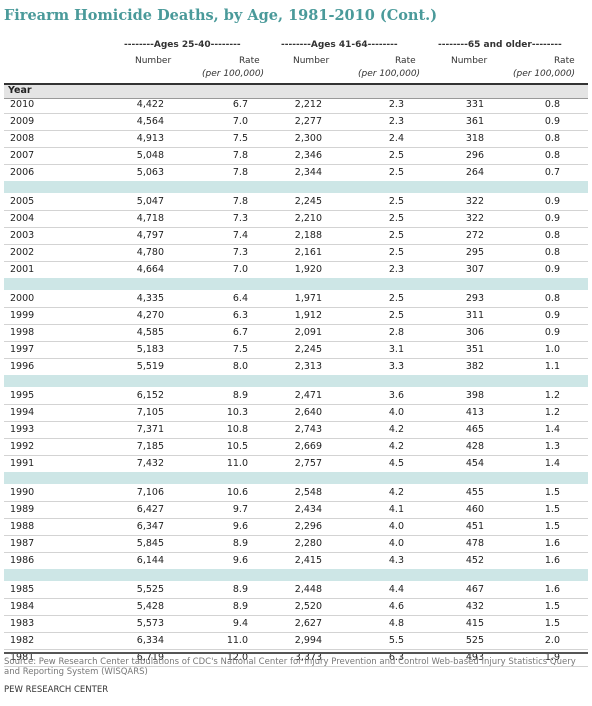  I want to click on col-rate-25-40: Rate, so click(249, 61).